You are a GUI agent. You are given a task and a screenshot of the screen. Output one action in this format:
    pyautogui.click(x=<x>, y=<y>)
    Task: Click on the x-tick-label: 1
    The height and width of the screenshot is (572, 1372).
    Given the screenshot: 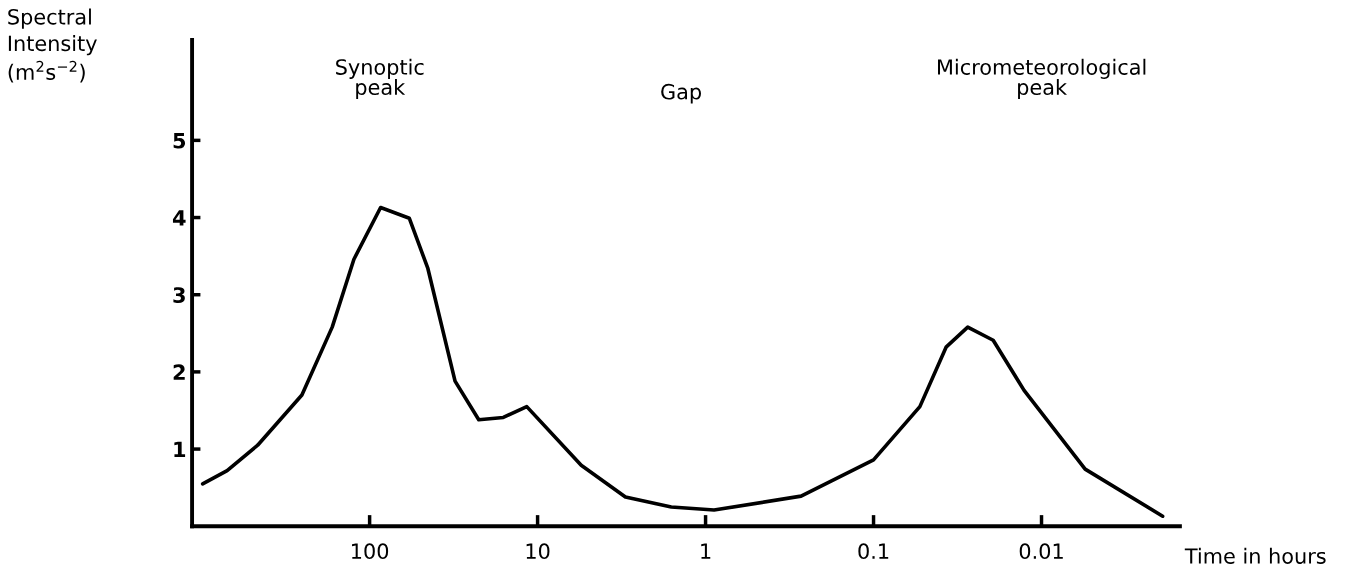 What is the action you would take?
    pyautogui.click(x=706, y=551)
    